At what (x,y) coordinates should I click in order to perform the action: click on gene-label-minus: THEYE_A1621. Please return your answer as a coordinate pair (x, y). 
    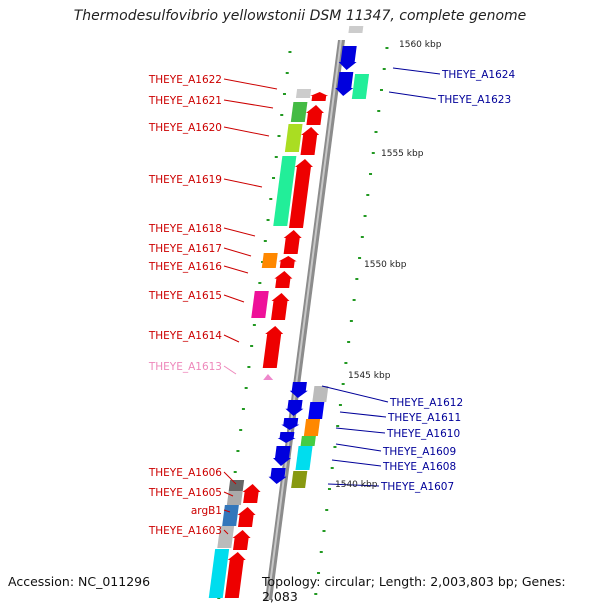
    Looking at the image, I should click on (185, 101).